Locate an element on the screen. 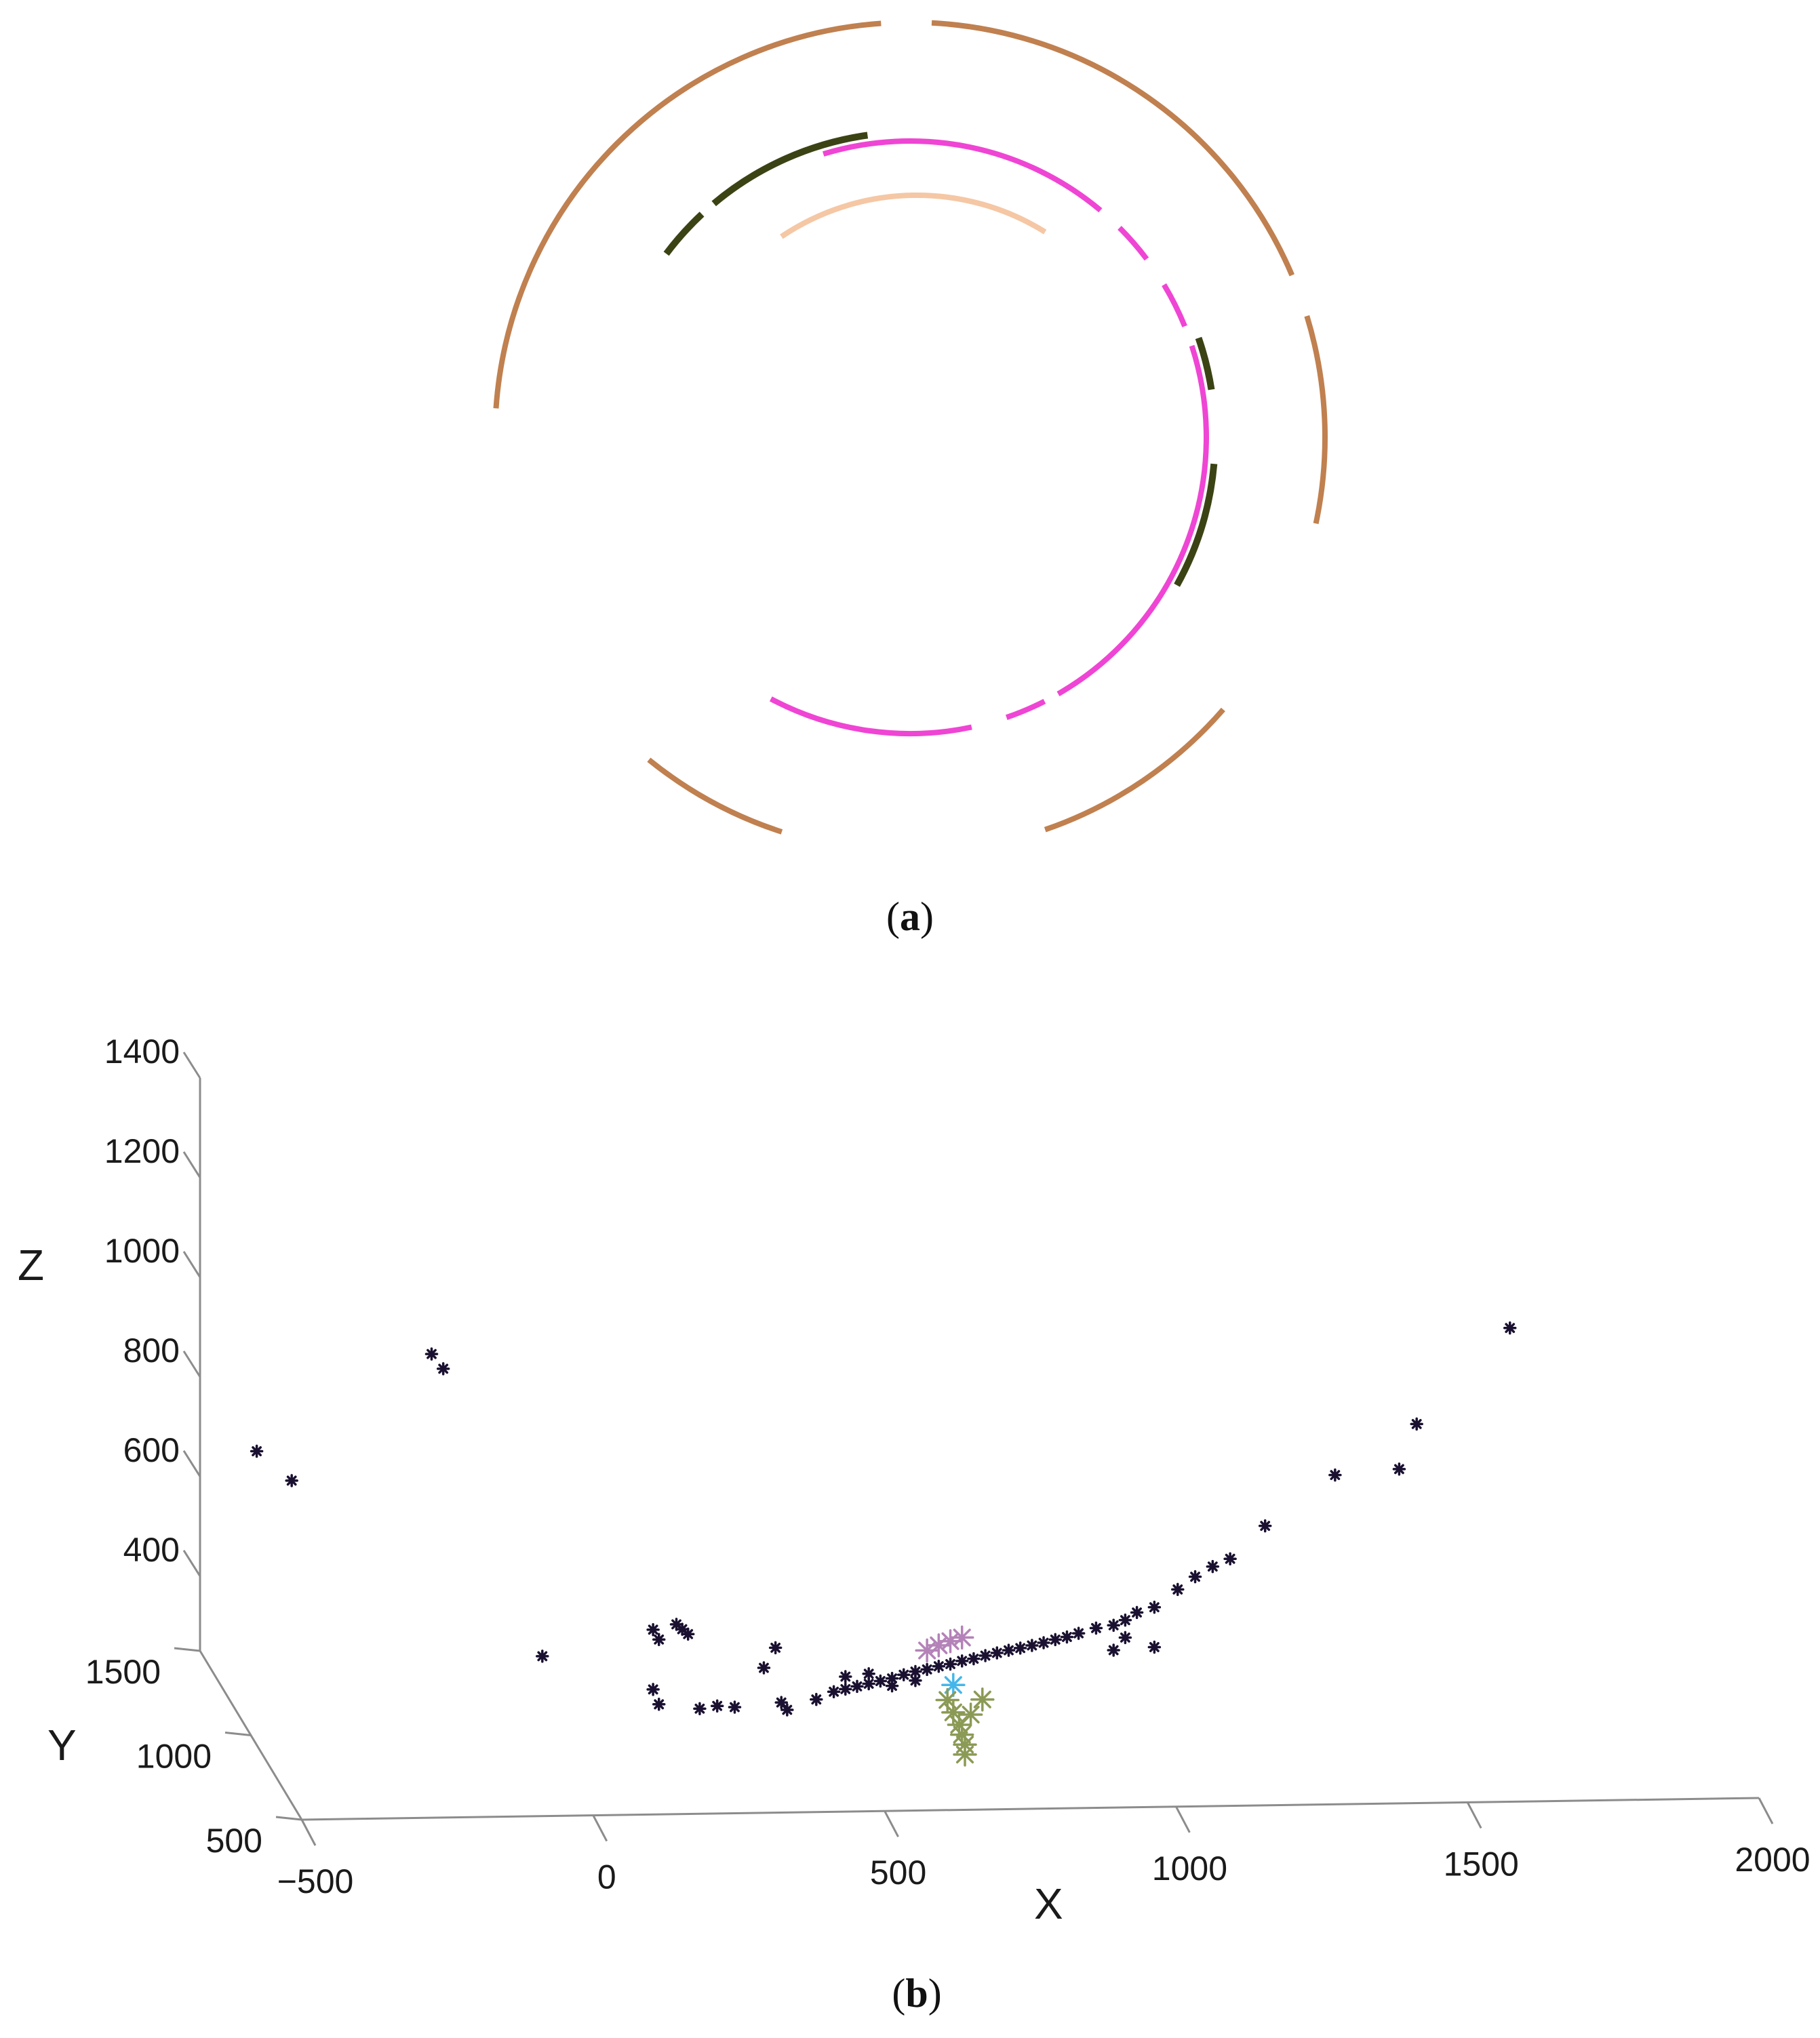 This screenshot has width=1820, height=2038. z-tick-label-4: 1200 is located at coordinates (142, 1151).